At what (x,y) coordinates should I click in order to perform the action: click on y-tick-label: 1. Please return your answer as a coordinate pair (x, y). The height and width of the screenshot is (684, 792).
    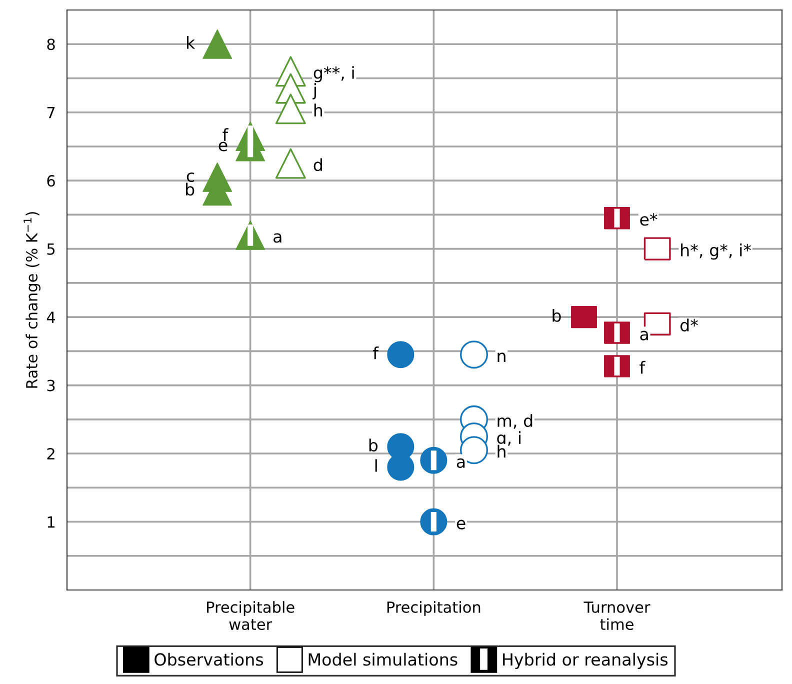
    Looking at the image, I should click on (51, 522).